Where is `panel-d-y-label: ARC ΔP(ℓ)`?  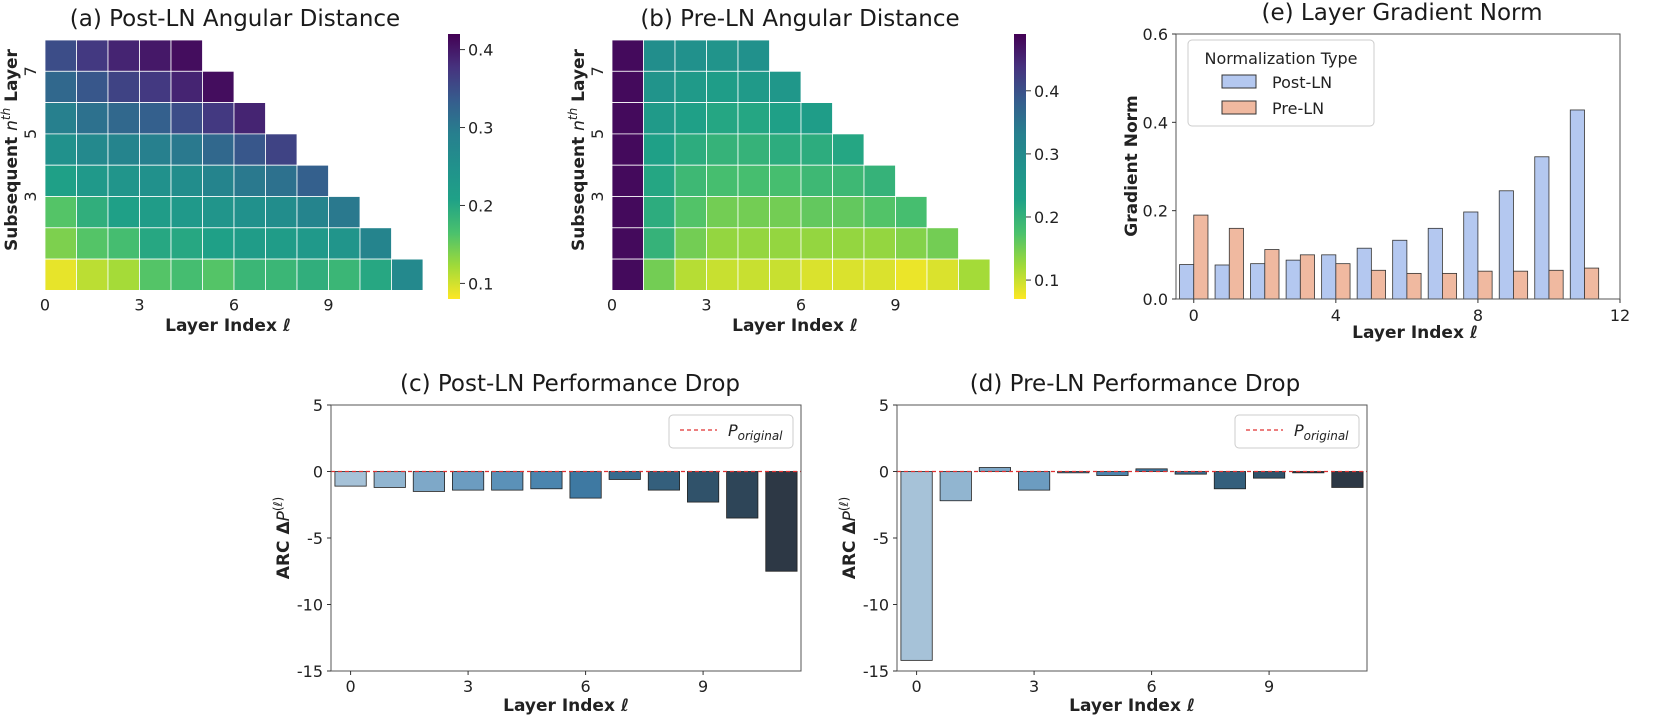
panel-d-y-label: ARC ΔP(ℓ) is located at coordinates (848, 538).